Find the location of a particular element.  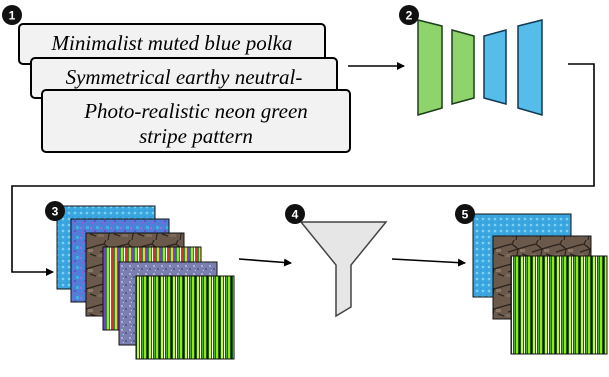

funnel-icon is located at coordinates (343, 269).